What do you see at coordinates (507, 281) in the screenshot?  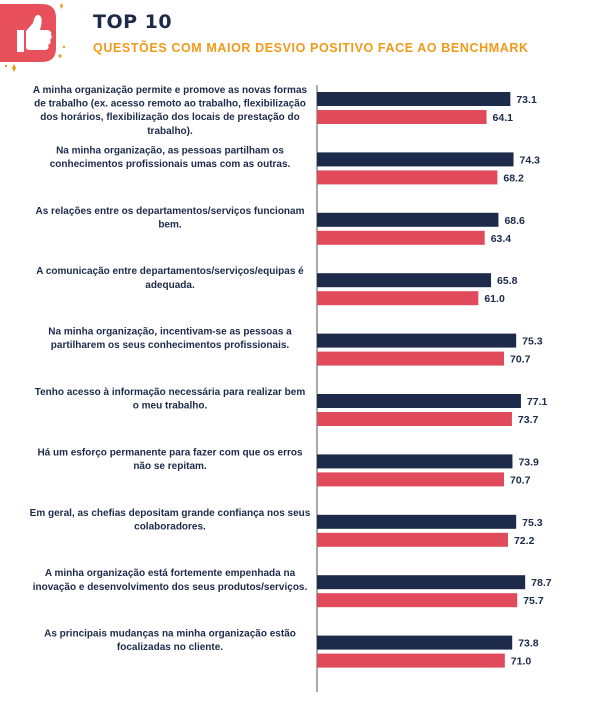 I see `value-label: 65.8` at bounding box center [507, 281].